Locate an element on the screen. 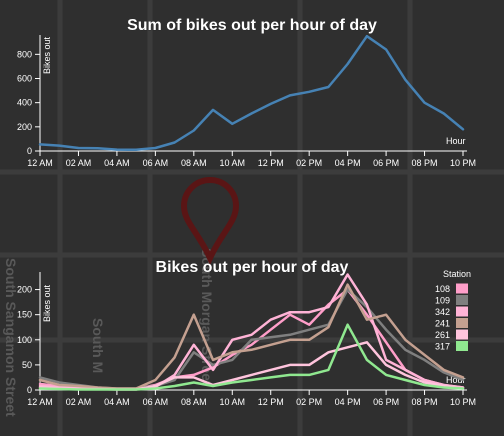  y-tick-label: 800 is located at coordinates (24, 54).